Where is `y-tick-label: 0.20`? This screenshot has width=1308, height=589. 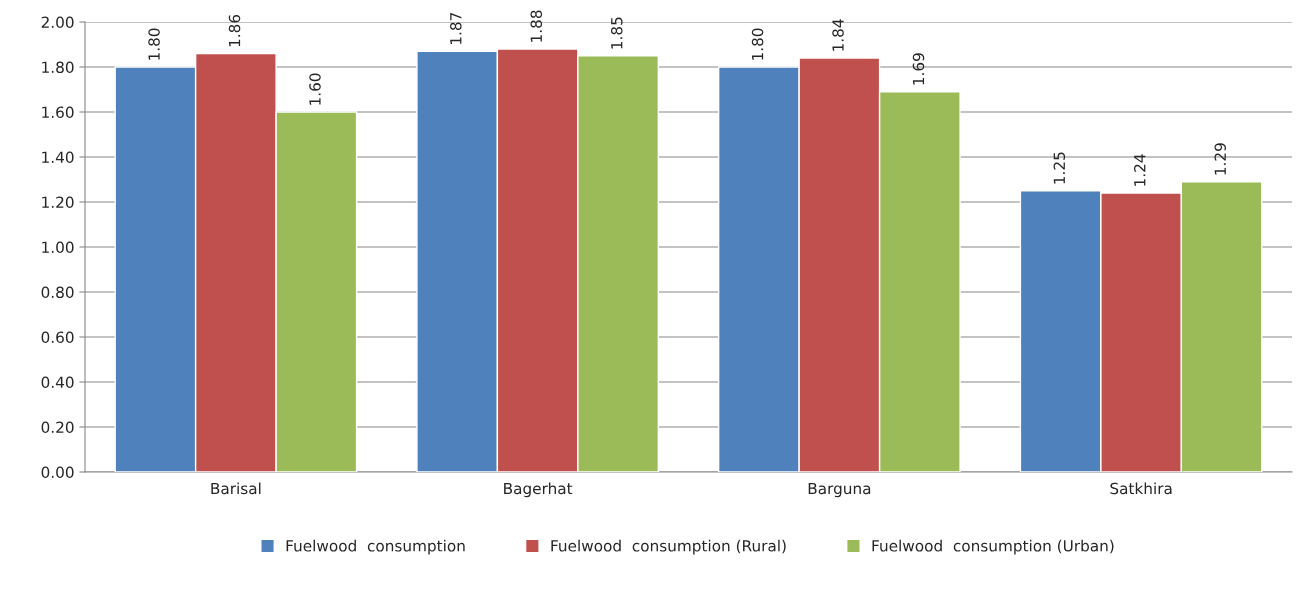 y-tick-label: 0.20 is located at coordinates (57, 427).